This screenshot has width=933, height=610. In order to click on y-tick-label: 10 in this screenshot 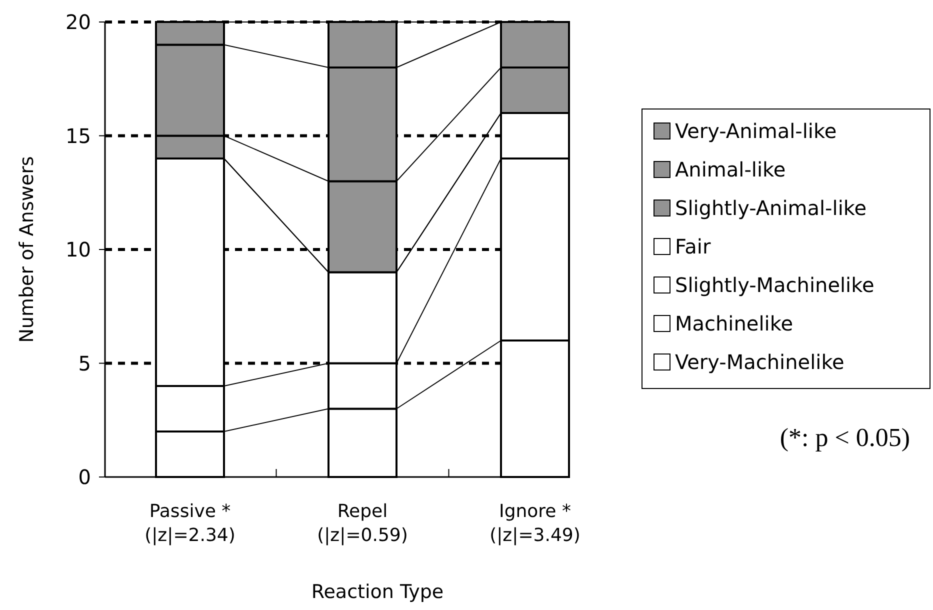, I will do `click(78, 250)`.